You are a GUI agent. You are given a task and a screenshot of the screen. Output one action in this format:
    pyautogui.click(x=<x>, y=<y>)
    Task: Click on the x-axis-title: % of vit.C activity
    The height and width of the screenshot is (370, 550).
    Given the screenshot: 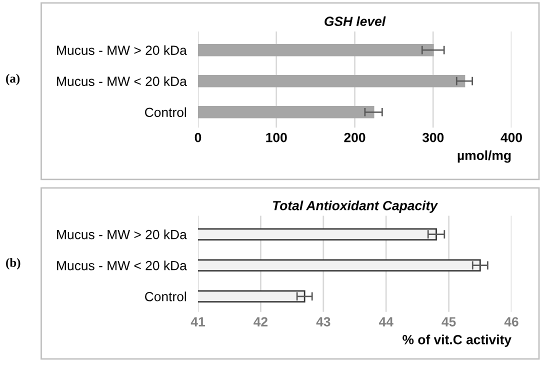 What is the action you would take?
    pyautogui.click(x=457, y=340)
    